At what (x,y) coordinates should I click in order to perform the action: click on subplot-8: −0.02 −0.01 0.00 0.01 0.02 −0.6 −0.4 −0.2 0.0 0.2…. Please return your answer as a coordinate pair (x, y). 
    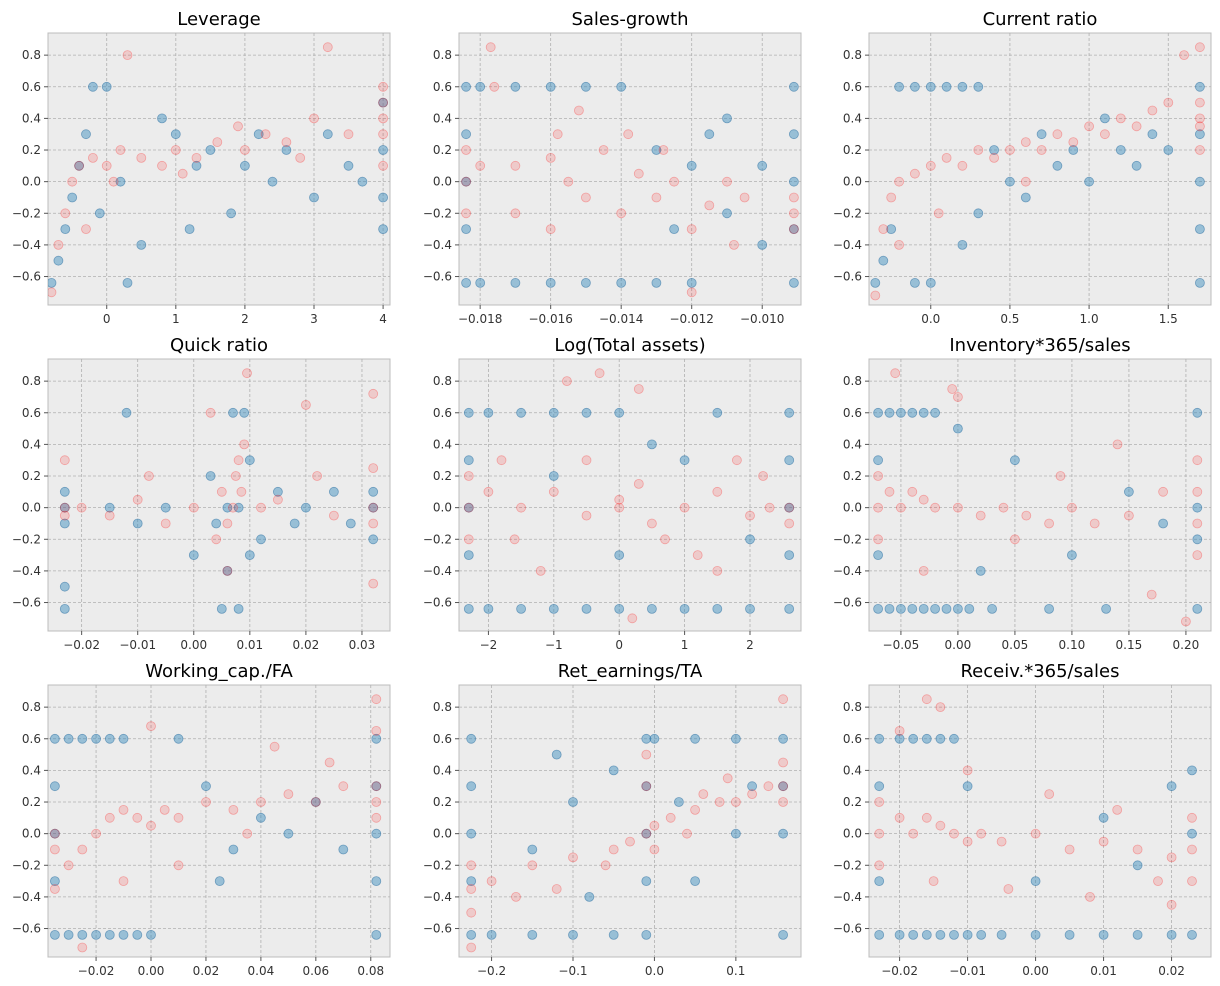
    Looking at the image, I should click on (1022, 819).